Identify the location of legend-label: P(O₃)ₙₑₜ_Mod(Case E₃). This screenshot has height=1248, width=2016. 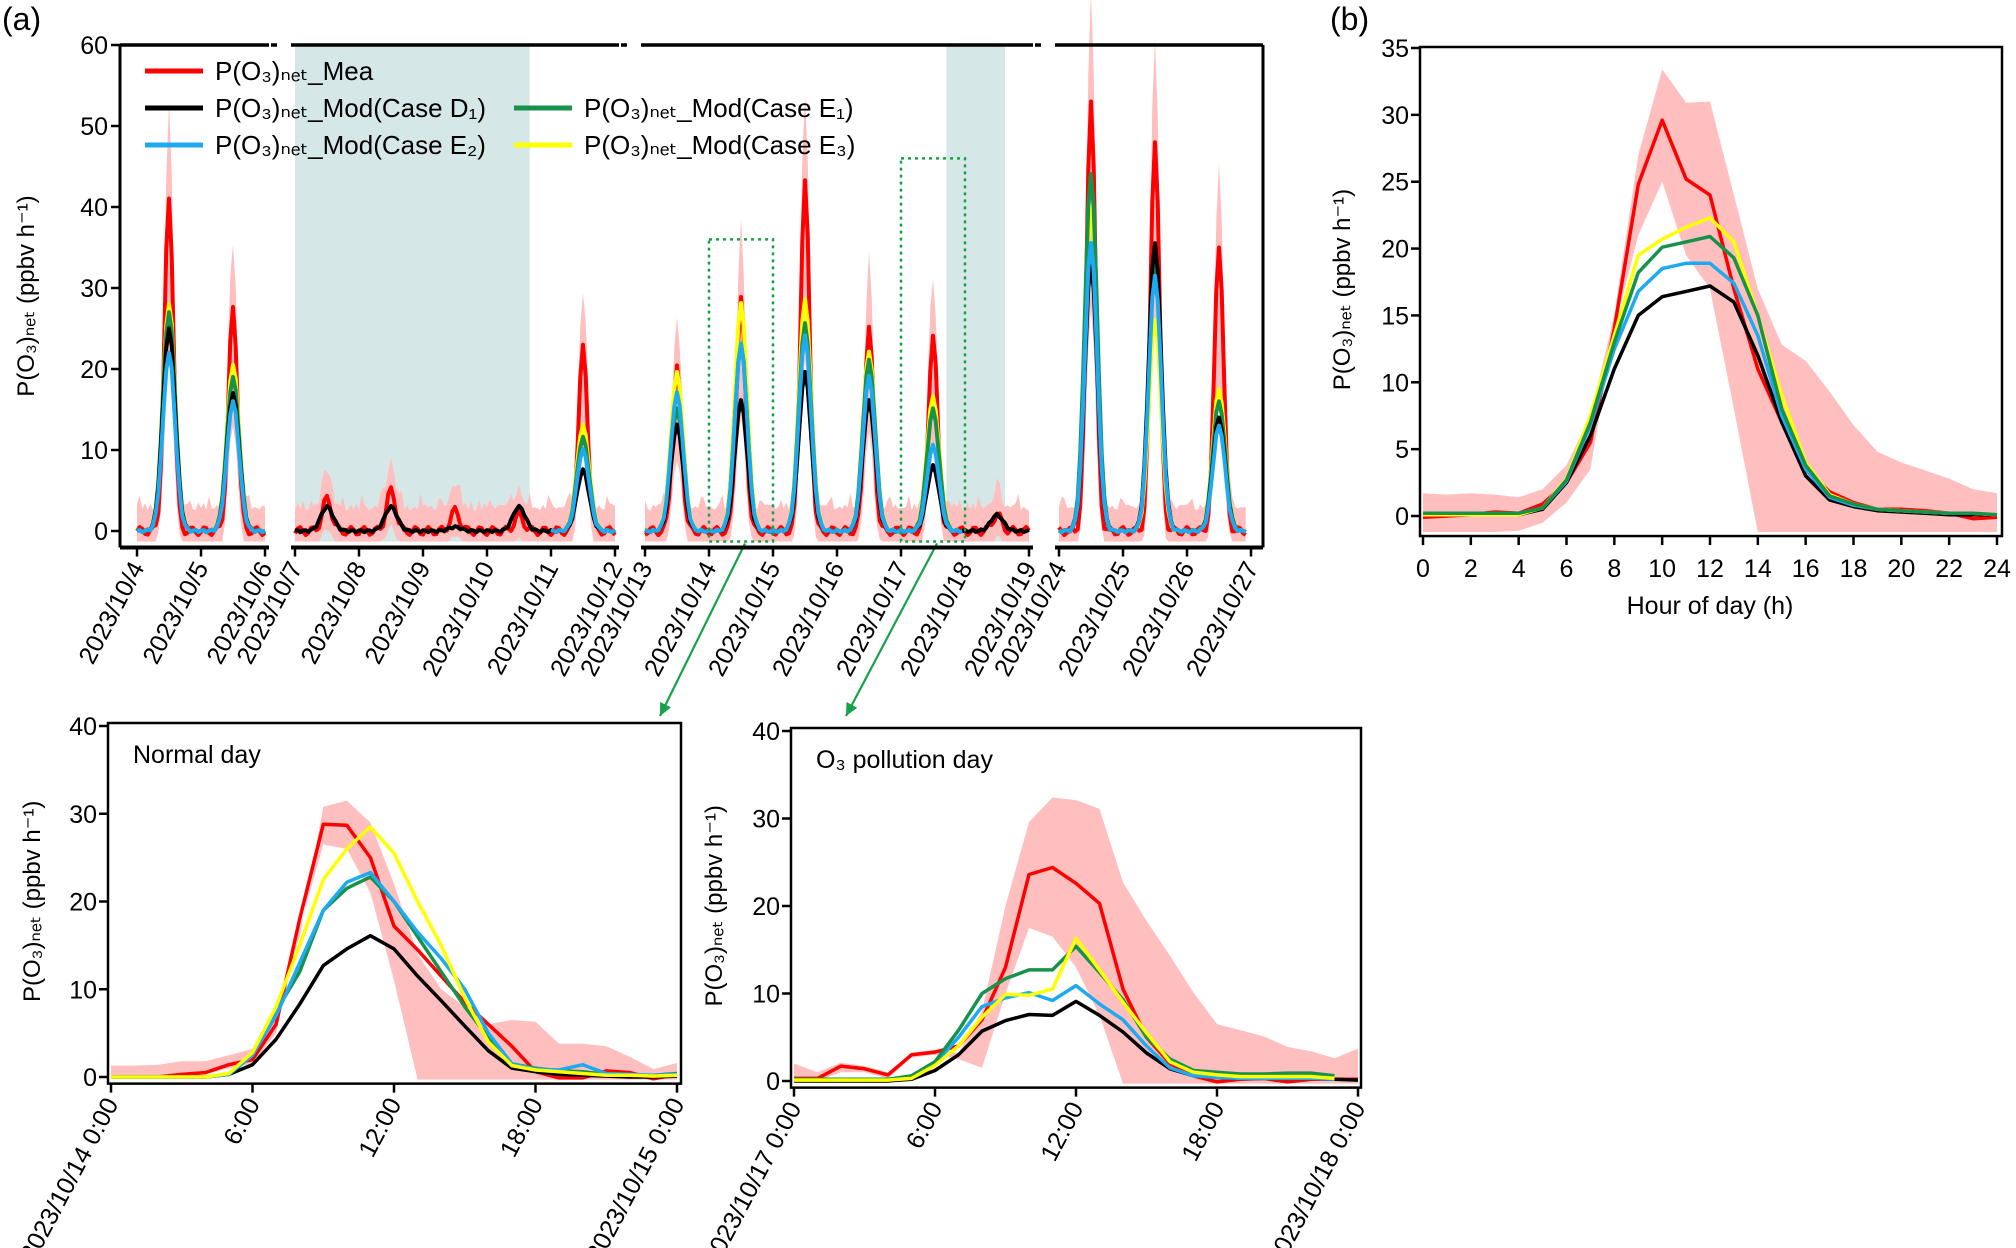
(719, 145).